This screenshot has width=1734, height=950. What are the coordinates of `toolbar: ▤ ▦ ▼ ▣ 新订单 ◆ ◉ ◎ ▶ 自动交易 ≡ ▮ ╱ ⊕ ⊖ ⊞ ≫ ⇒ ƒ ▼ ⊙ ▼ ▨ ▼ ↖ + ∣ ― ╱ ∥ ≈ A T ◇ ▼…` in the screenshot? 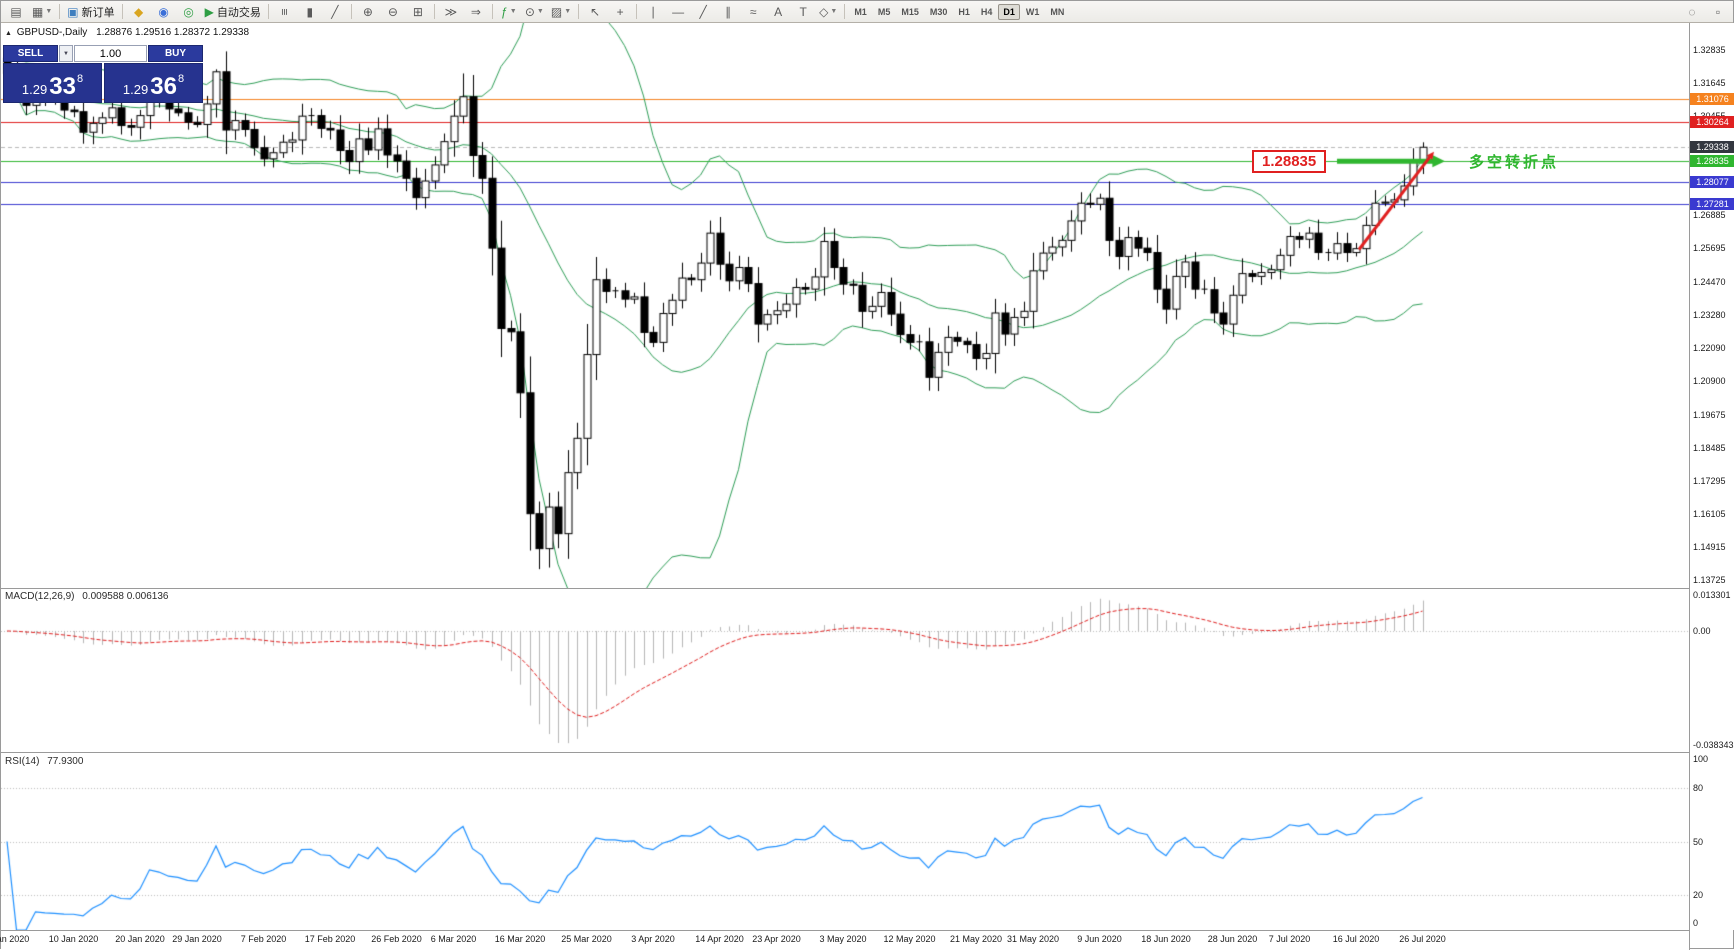 It's located at (867, 12).